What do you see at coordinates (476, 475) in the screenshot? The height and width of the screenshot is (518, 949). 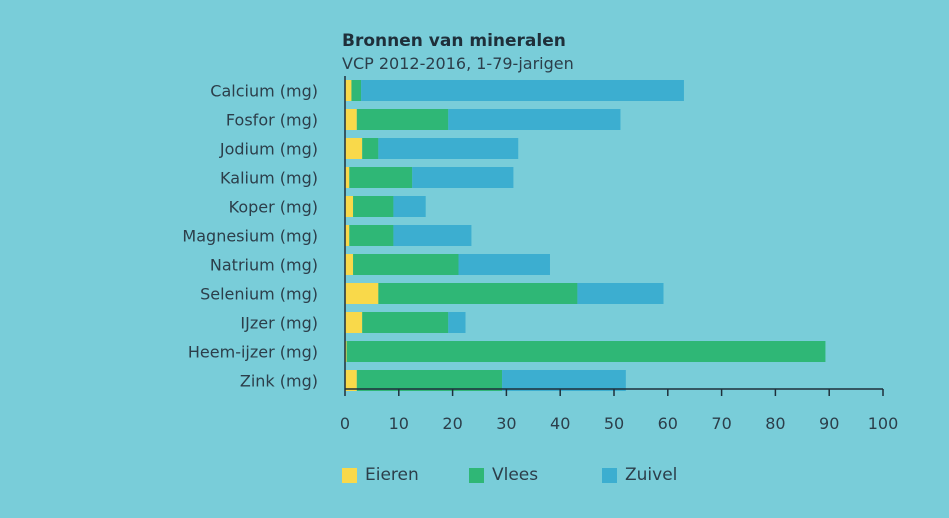 I see `legend-swatch-vlees` at bounding box center [476, 475].